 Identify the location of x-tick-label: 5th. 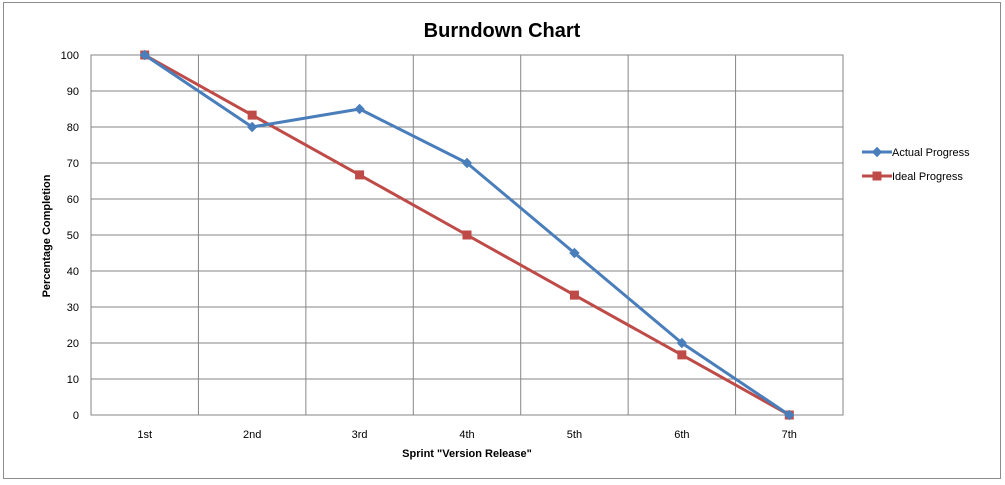
(574, 435).